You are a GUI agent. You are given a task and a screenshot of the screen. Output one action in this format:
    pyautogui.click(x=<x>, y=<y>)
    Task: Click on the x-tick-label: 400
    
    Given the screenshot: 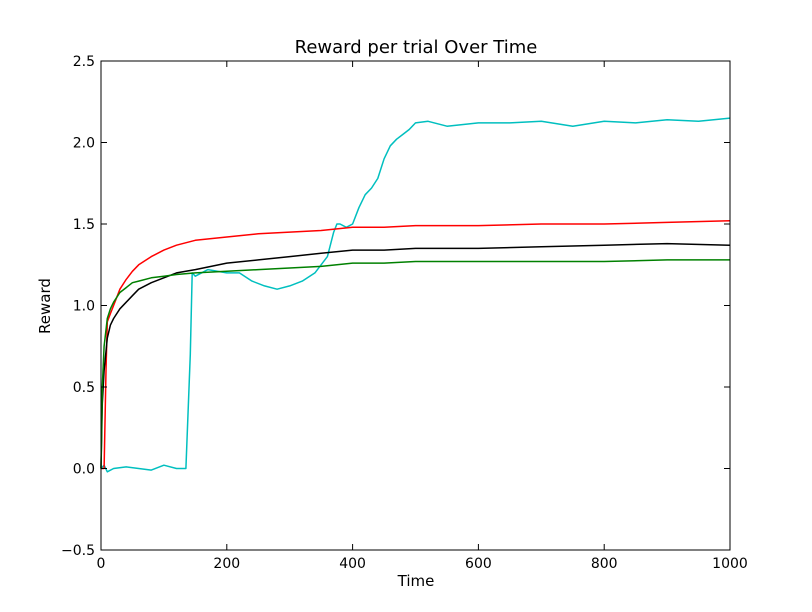 What is the action you would take?
    pyautogui.click(x=352, y=564)
    